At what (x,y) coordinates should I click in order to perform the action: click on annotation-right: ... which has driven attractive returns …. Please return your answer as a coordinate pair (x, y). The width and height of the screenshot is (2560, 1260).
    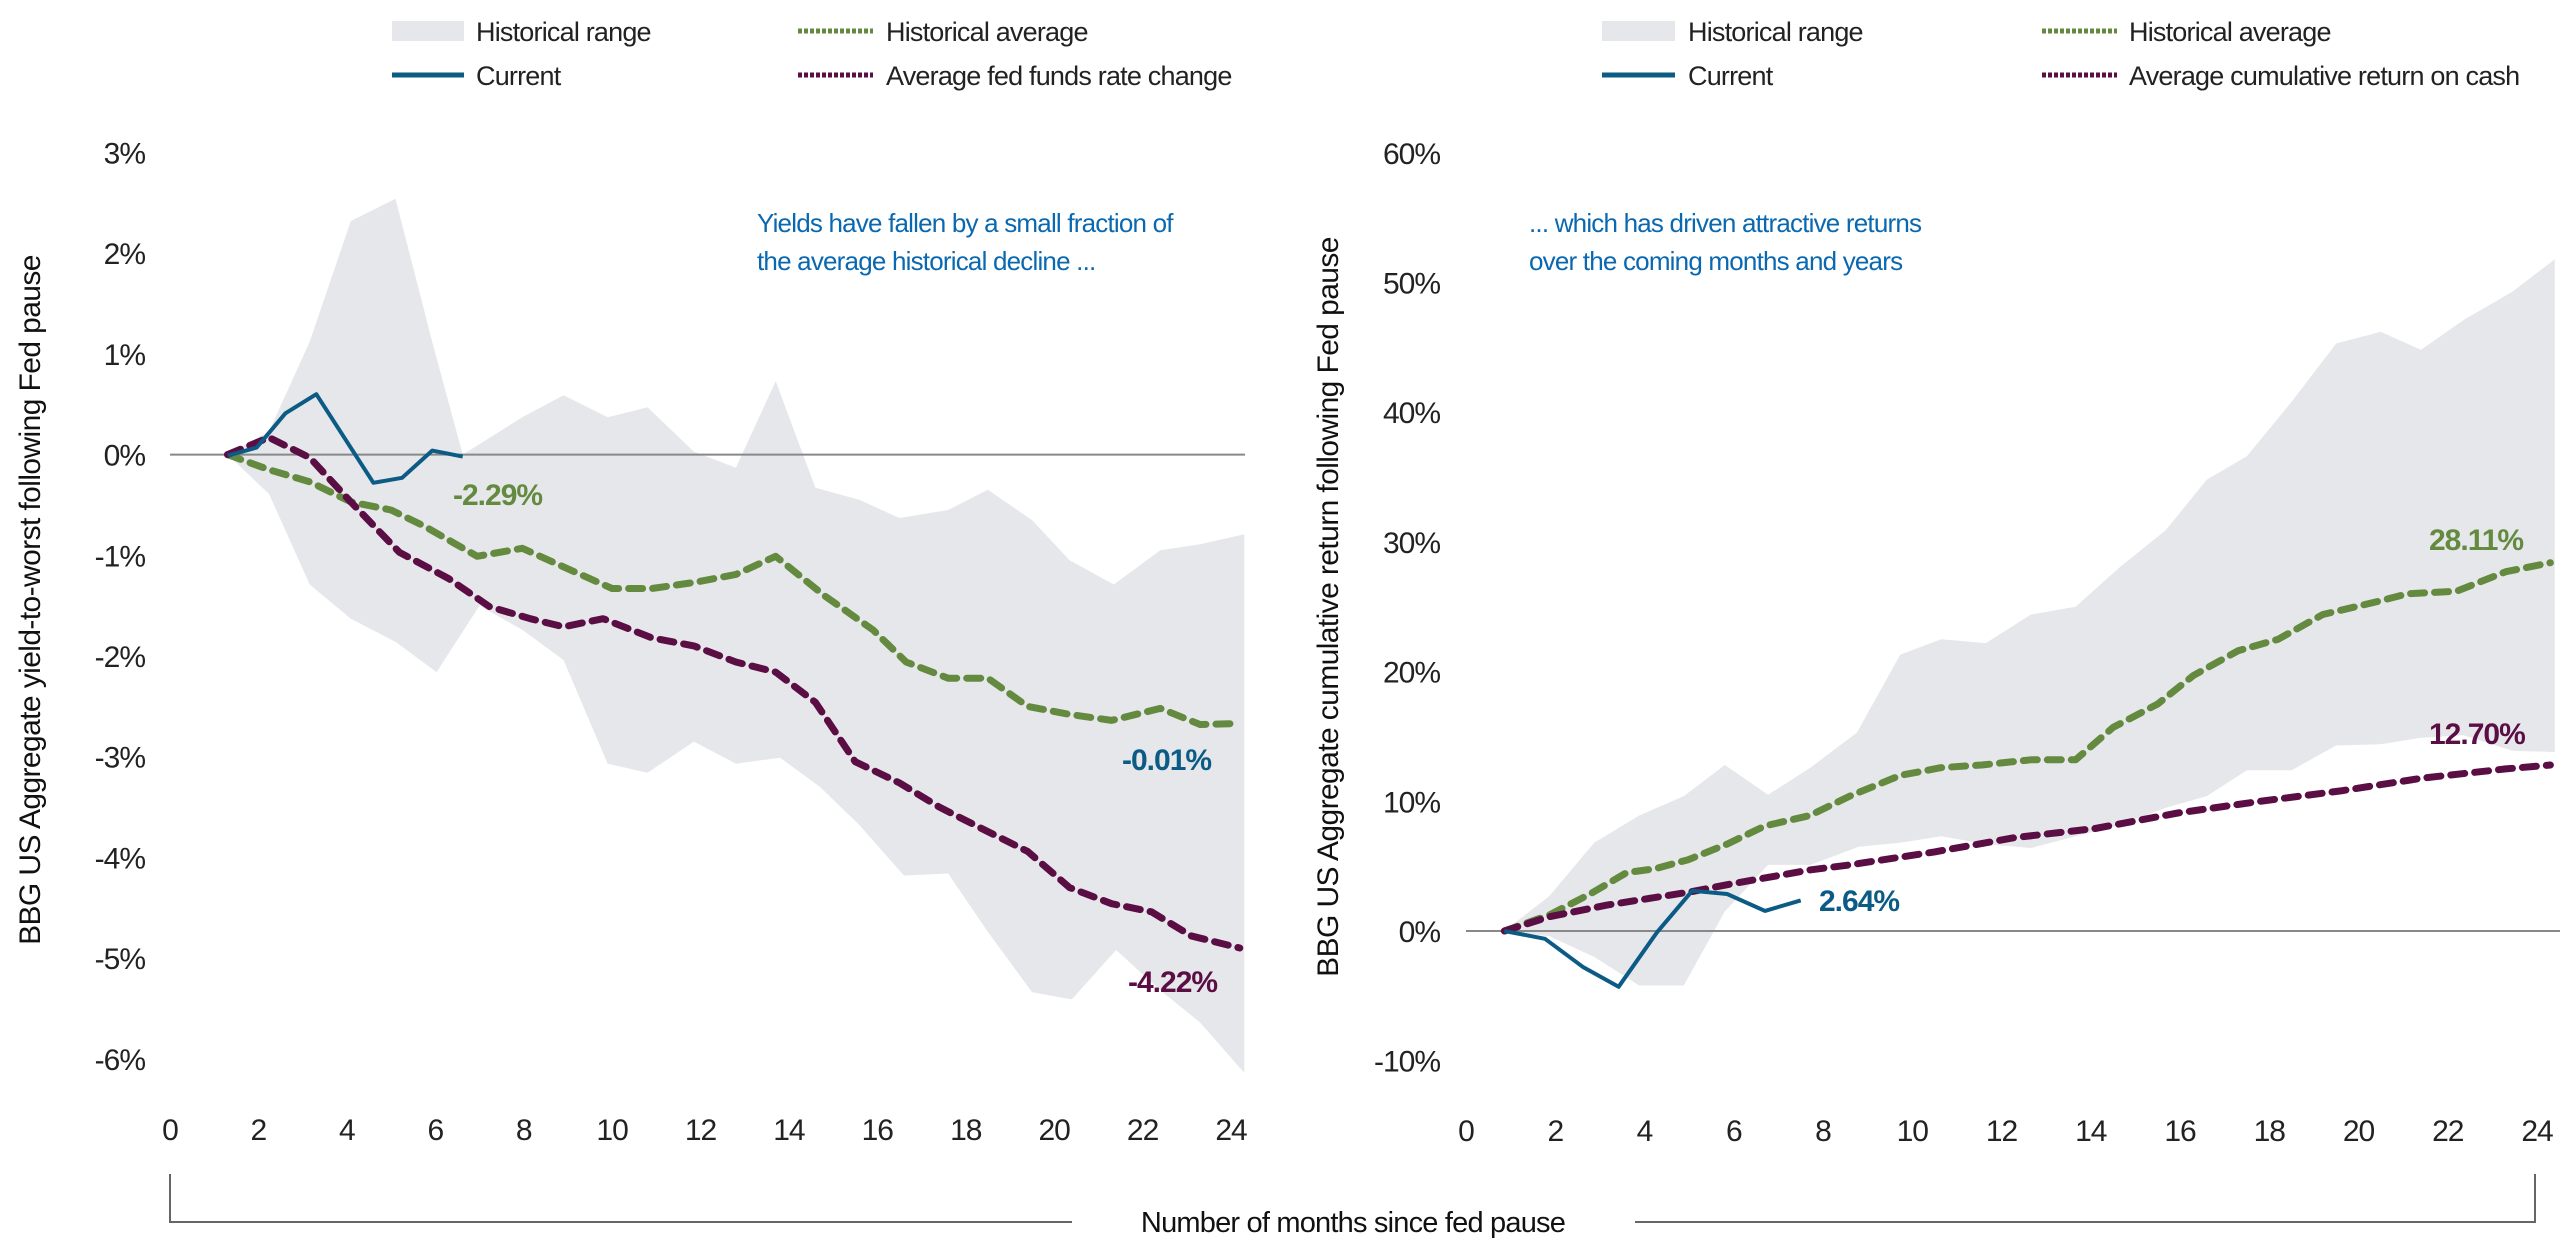
    Looking at the image, I should click on (1726, 242).